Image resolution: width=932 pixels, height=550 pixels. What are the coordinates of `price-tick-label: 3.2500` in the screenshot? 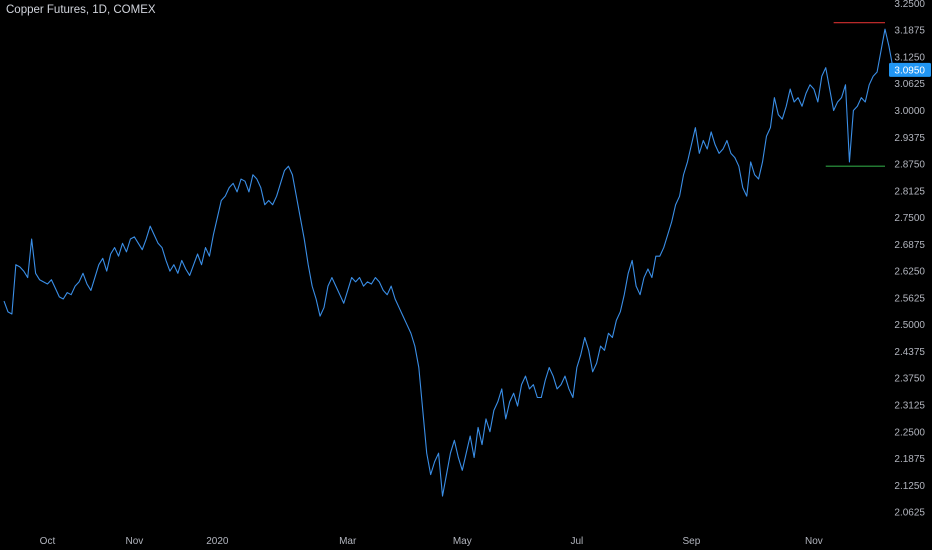 It's located at (909, 5).